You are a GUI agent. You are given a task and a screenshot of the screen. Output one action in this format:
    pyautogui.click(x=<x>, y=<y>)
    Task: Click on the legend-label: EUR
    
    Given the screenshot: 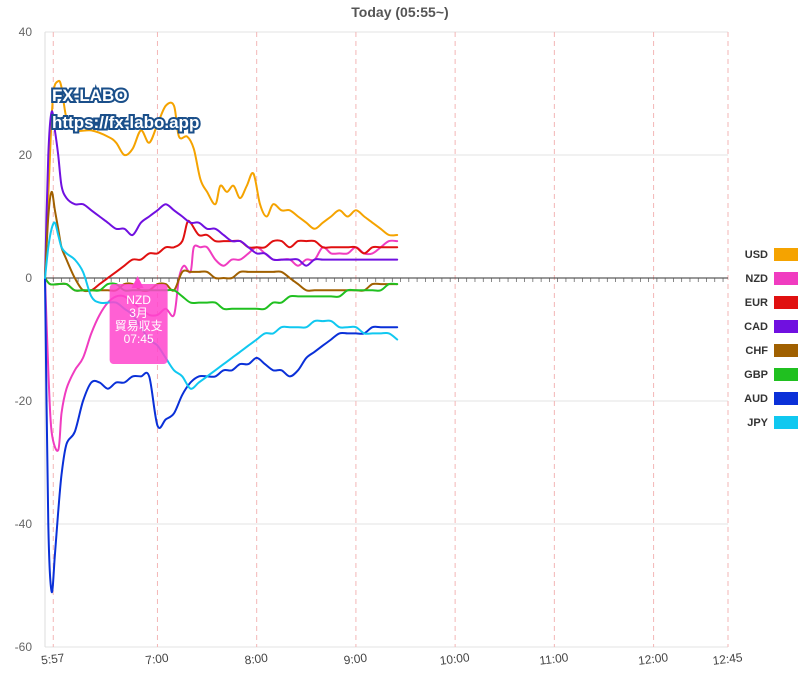 What is the action you would take?
    pyautogui.click(x=756, y=303)
    